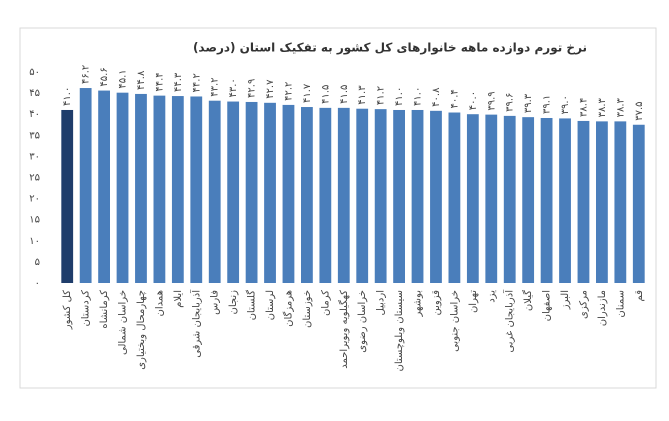 The width and height of the screenshot is (669, 421). I want to click on data-label: ۴۰.۰, so click(473, 100).